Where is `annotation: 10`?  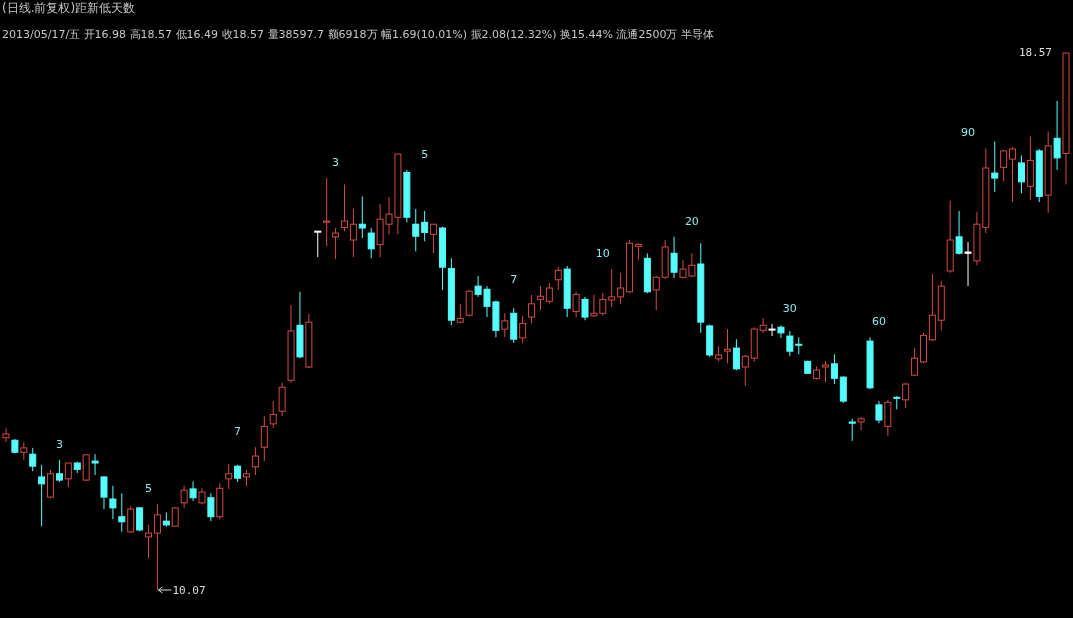 annotation: 10 is located at coordinates (602, 254).